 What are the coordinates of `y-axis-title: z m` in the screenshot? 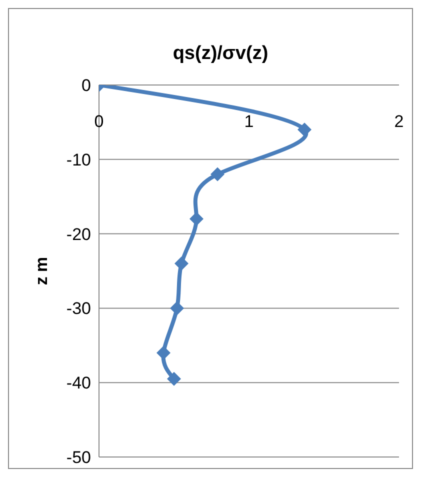 It's located at (42, 271).